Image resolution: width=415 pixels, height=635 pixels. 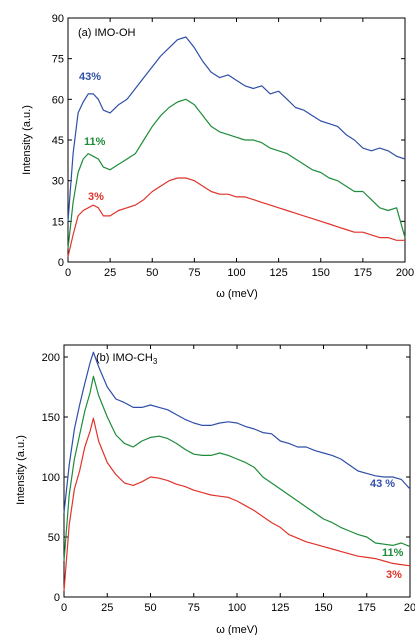 What do you see at coordinates (321, 273) in the screenshot?
I see `panel-a-x-tick-label: 150` at bounding box center [321, 273].